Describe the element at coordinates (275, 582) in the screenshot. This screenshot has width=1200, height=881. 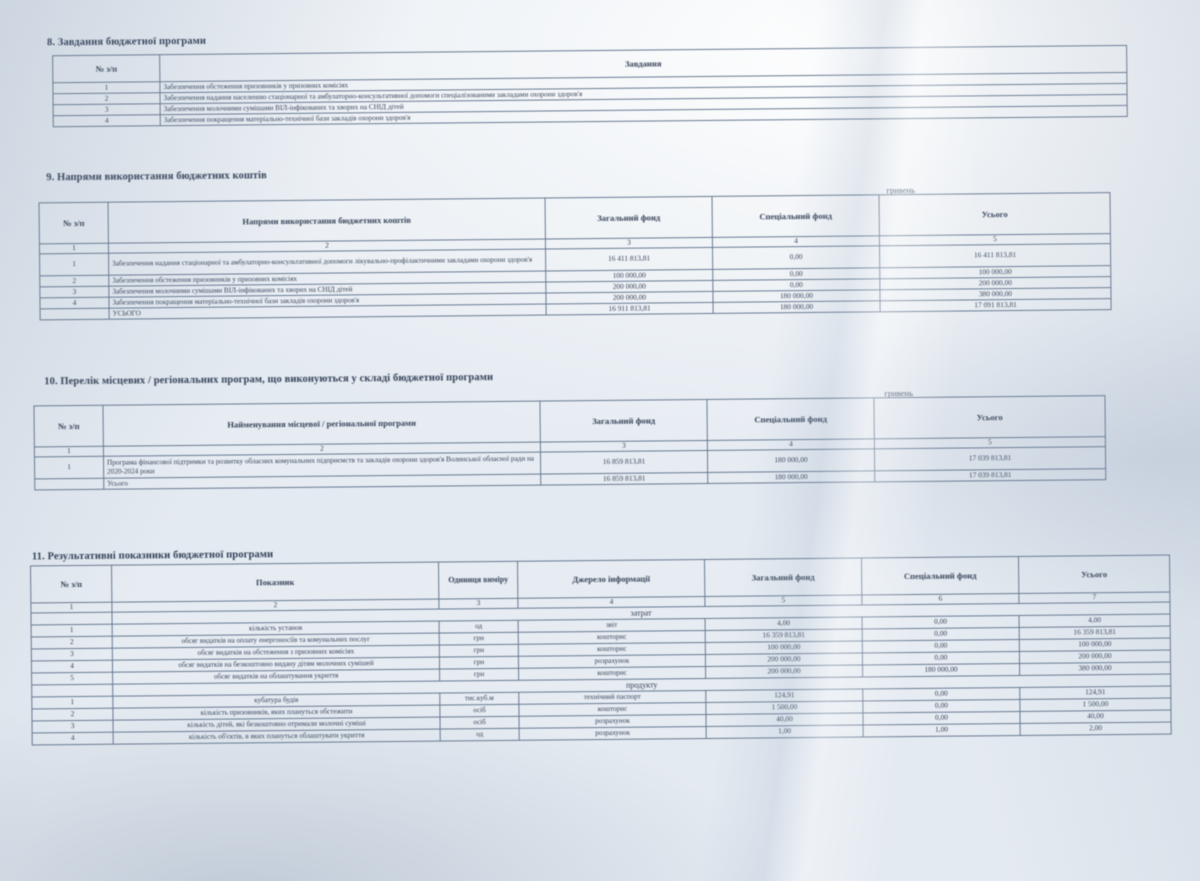
I see `header-indicator: Показник` at that location.